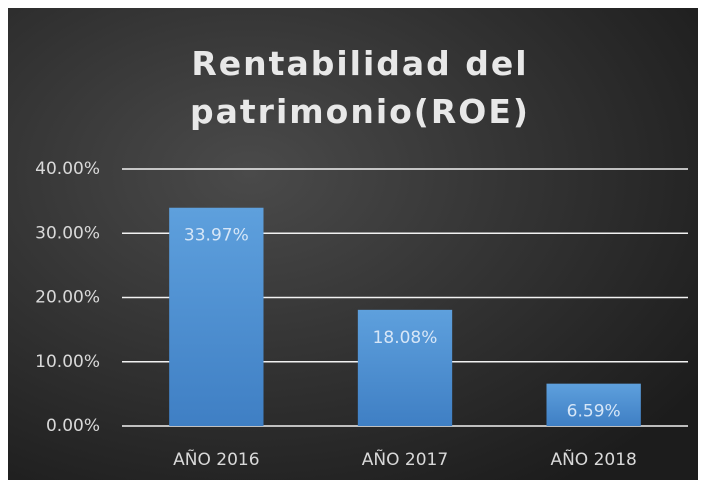 The image size is (705, 482). Describe the element at coordinates (67, 298) in the screenshot. I see `y-tick-label: 20.00%` at that location.